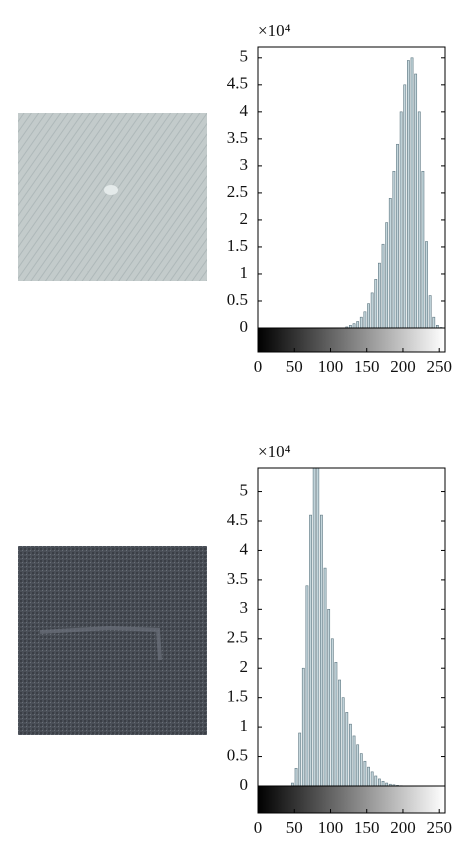 The image size is (474, 855). What do you see at coordinates (100, 643) in the screenshot?
I see `defect-mark` at bounding box center [100, 643].